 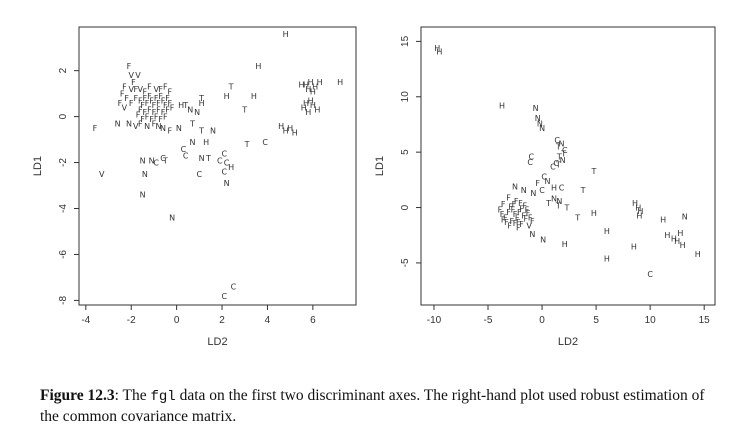 I want to click on right-y-tick-label: 5, so click(x=405, y=152).